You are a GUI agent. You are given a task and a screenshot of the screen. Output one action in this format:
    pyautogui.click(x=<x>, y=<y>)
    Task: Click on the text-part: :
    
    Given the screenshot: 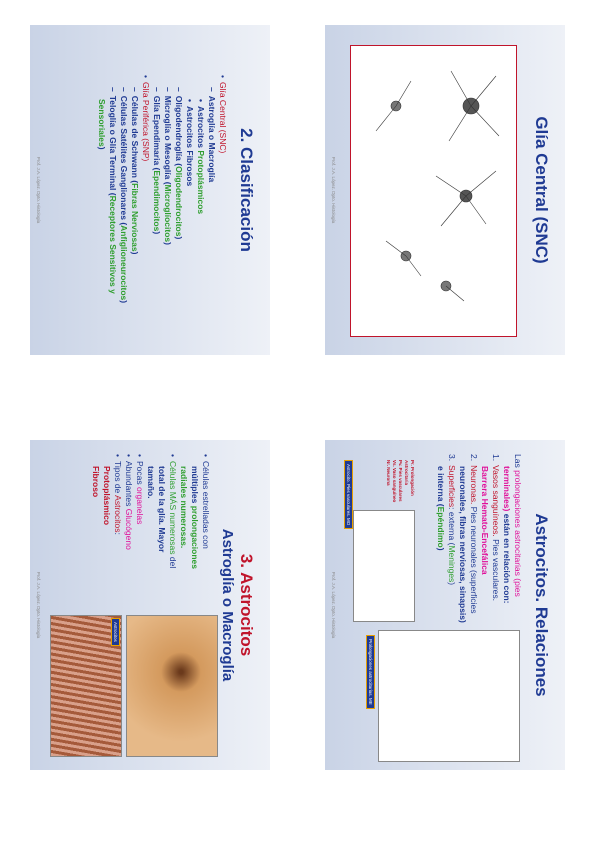 What is the action you would take?
    pyautogui.click(x=118, y=533)
    